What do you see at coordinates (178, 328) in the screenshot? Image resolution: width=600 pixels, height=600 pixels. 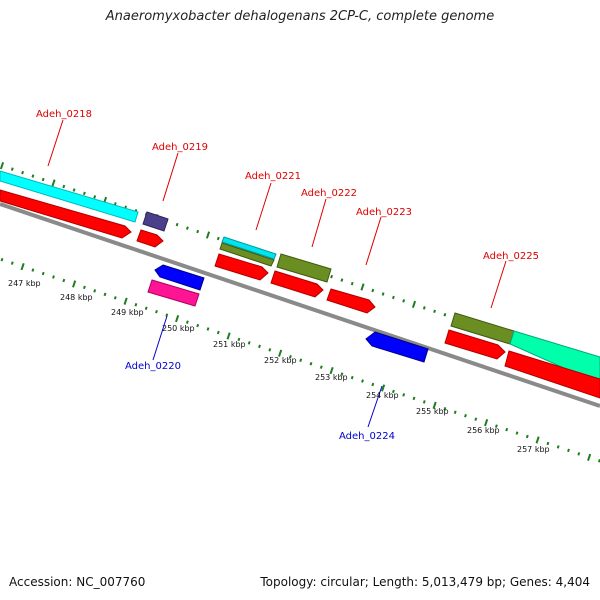 I see `scale-label-250: 250 kbp` at bounding box center [178, 328].